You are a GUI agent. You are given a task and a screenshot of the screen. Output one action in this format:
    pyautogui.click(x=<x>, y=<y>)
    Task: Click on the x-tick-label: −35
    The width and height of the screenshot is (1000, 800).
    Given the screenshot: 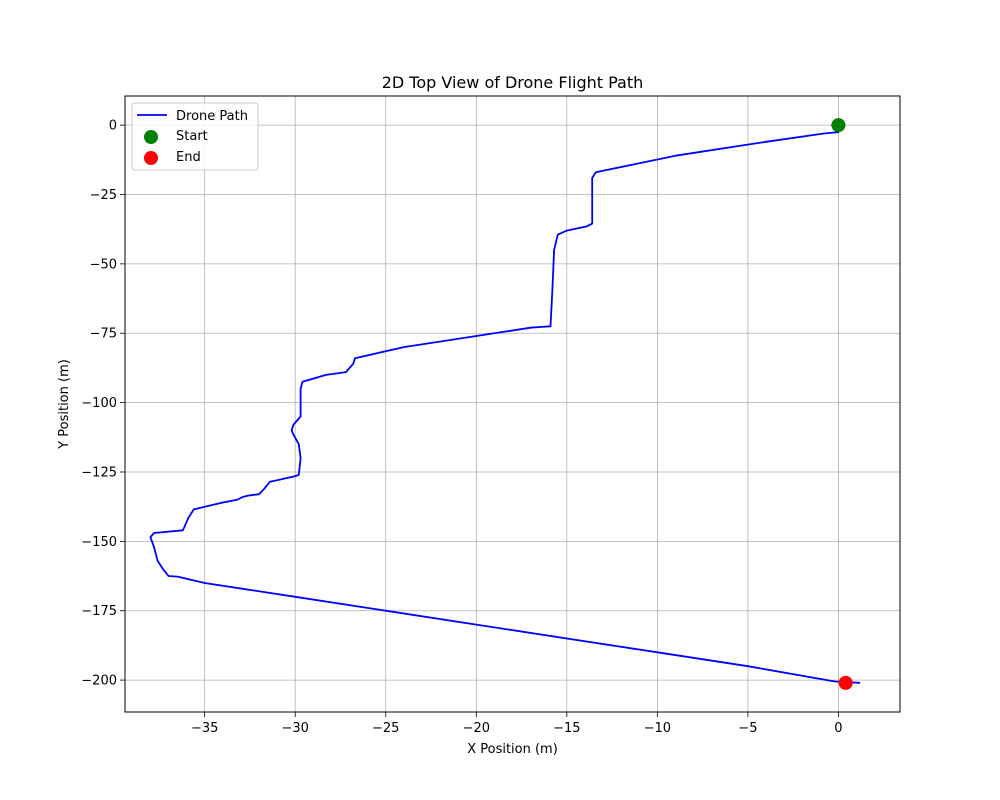 What is the action you would take?
    pyautogui.click(x=204, y=728)
    